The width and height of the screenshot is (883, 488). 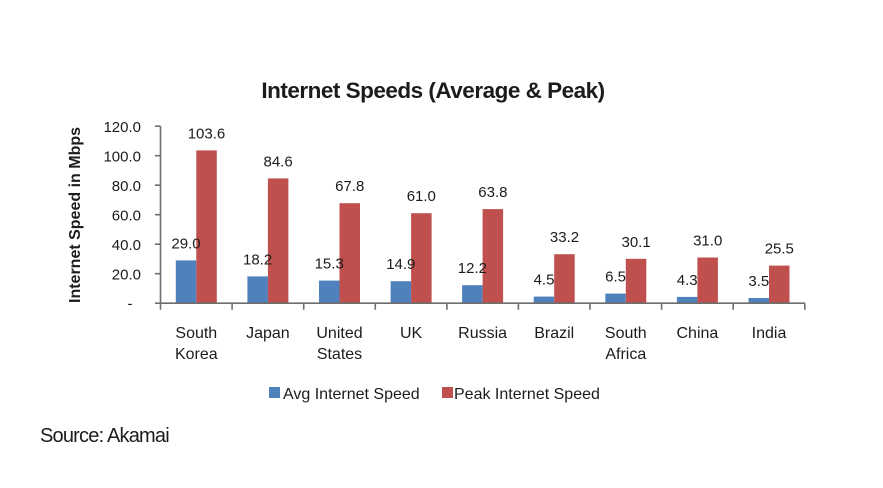 What do you see at coordinates (687, 280) in the screenshot?
I see `svg-text: 4.3` at bounding box center [687, 280].